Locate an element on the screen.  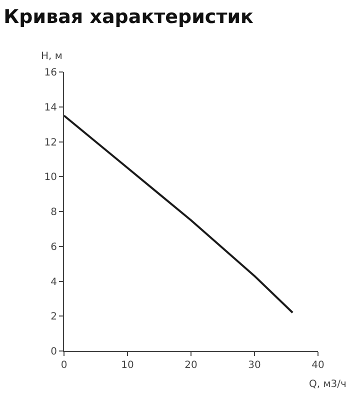
y-axis-title: H, м is located at coordinates (51, 56).